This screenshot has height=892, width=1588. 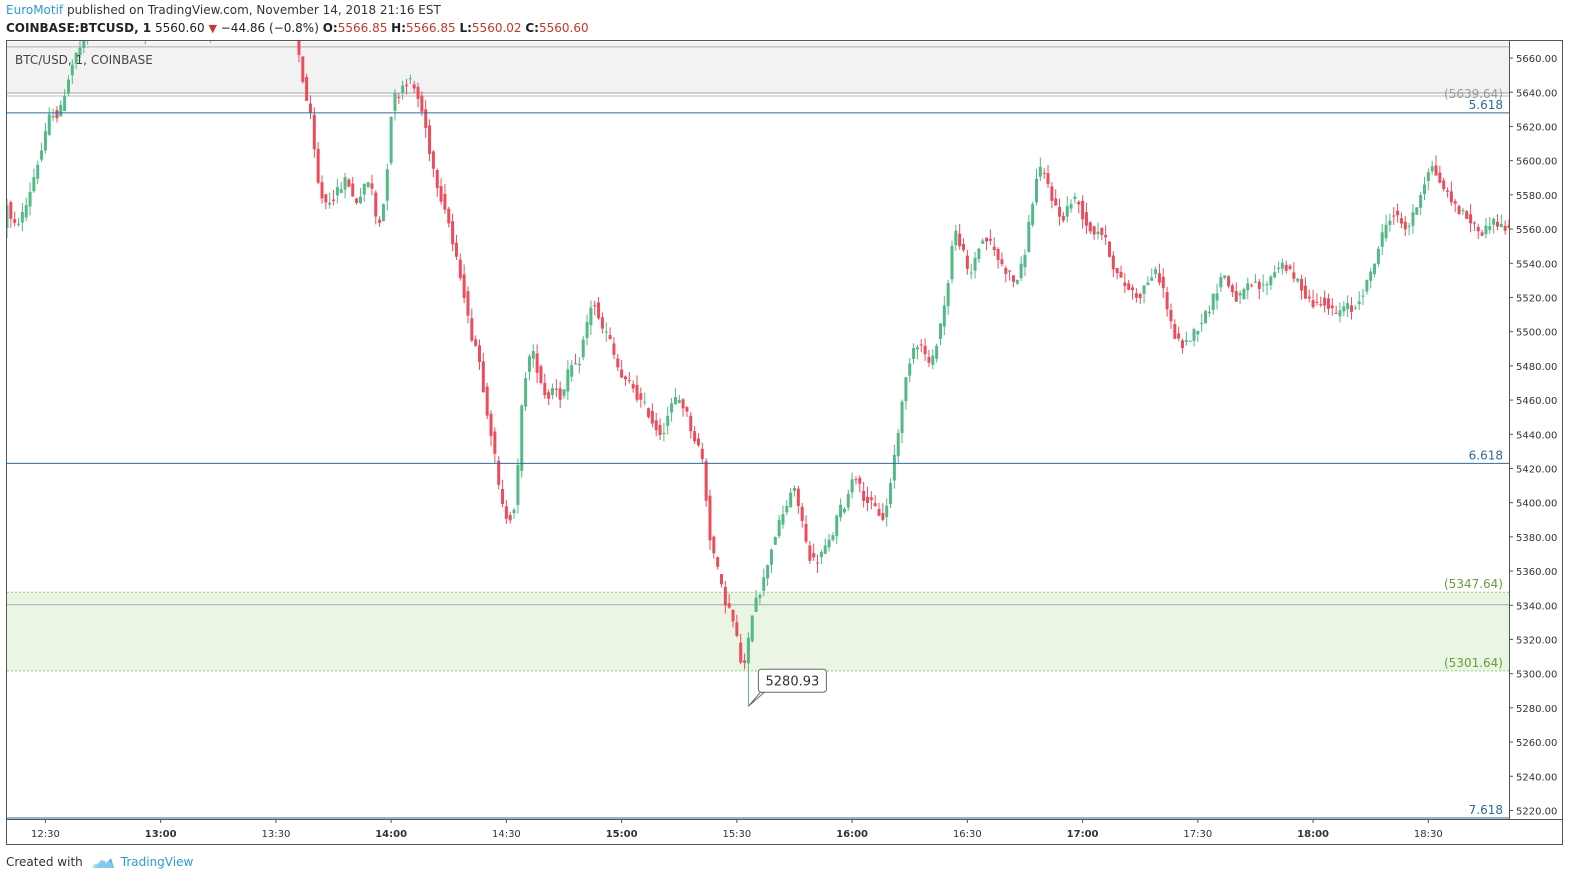 I want to click on fib-label-5.618: 5.618, so click(x=1486, y=105).